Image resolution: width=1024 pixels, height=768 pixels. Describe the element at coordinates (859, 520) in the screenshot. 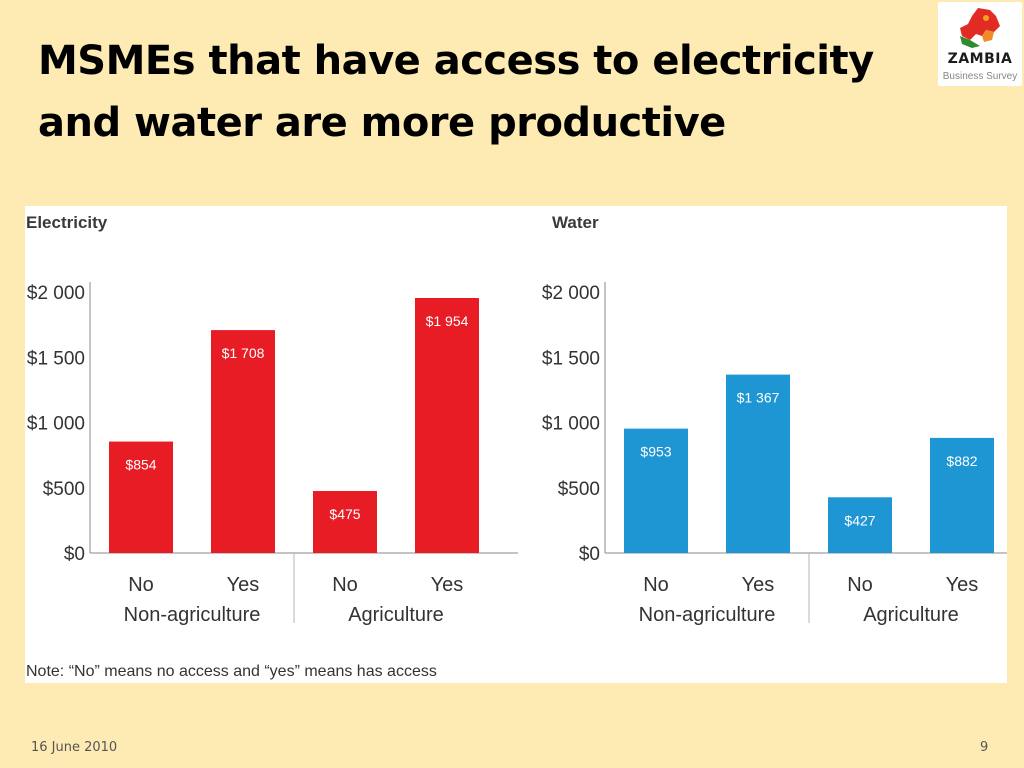

I see `water-bar-value-label: $427` at that location.